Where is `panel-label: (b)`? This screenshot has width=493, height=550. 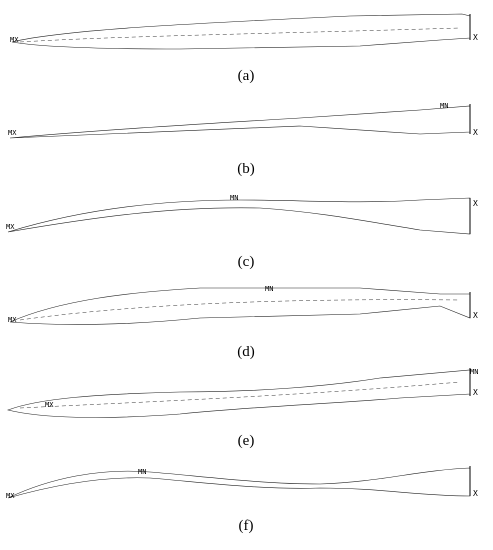 panel-label: (b) is located at coordinates (246, 169).